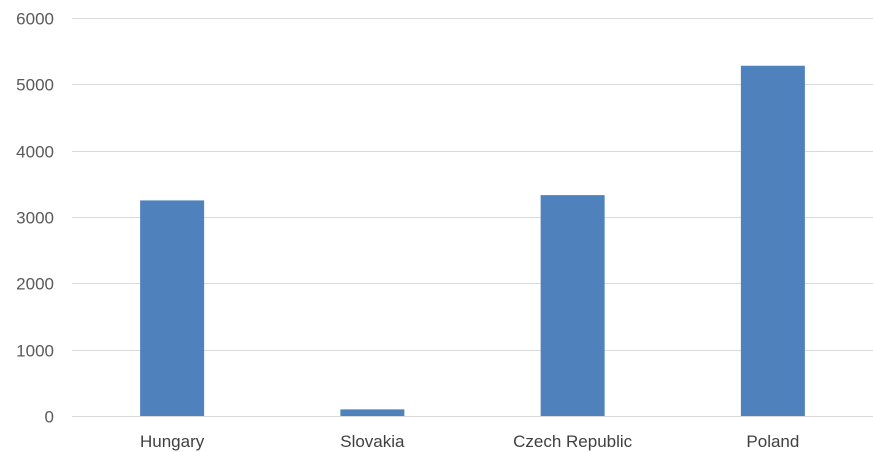  Describe the element at coordinates (172, 441) in the screenshot. I see `x-category-label: Hungary` at that location.